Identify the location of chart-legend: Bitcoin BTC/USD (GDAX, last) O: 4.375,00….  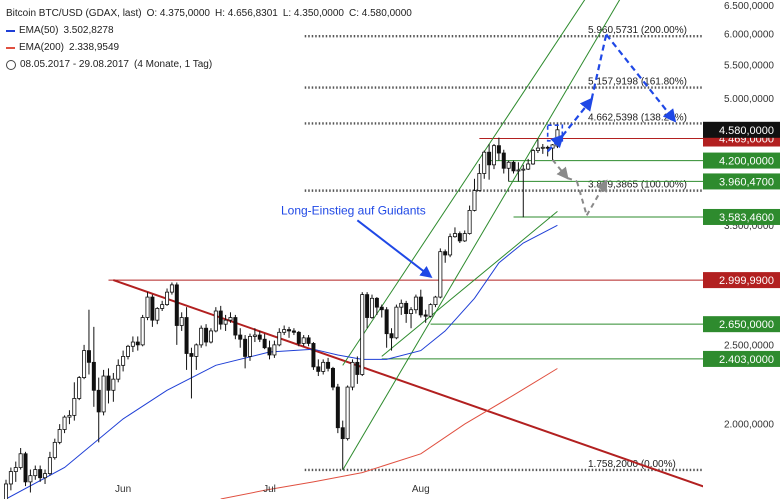
(209, 39).